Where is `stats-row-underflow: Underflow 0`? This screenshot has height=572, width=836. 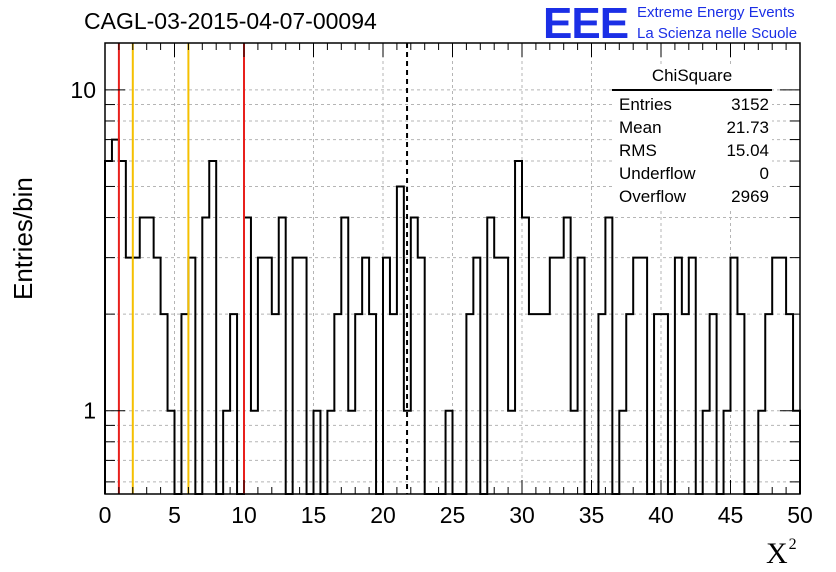 stats-row-underflow: Underflow 0 is located at coordinates (692, 173).